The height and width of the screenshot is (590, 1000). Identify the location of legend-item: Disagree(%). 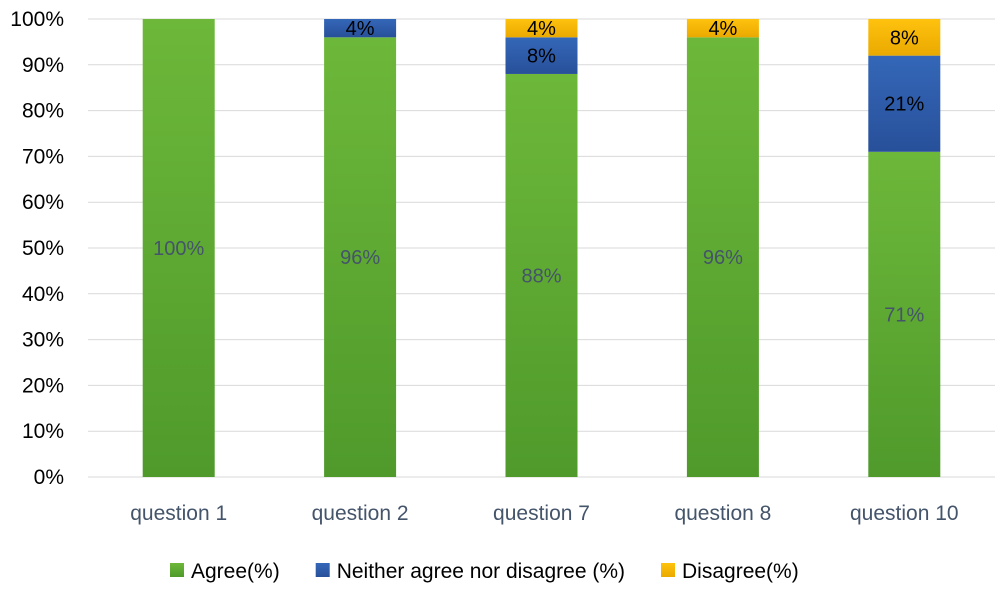
(730, 571).